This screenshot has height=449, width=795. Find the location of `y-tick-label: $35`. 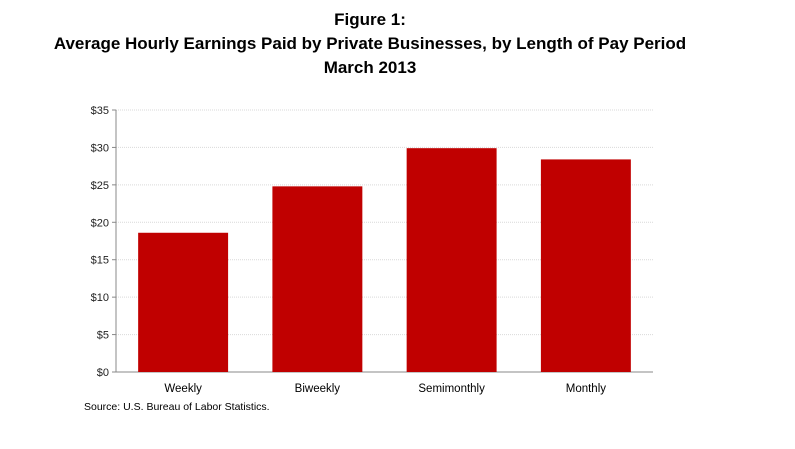

y-tick-label: $35 is located at coordinates (100, 111).